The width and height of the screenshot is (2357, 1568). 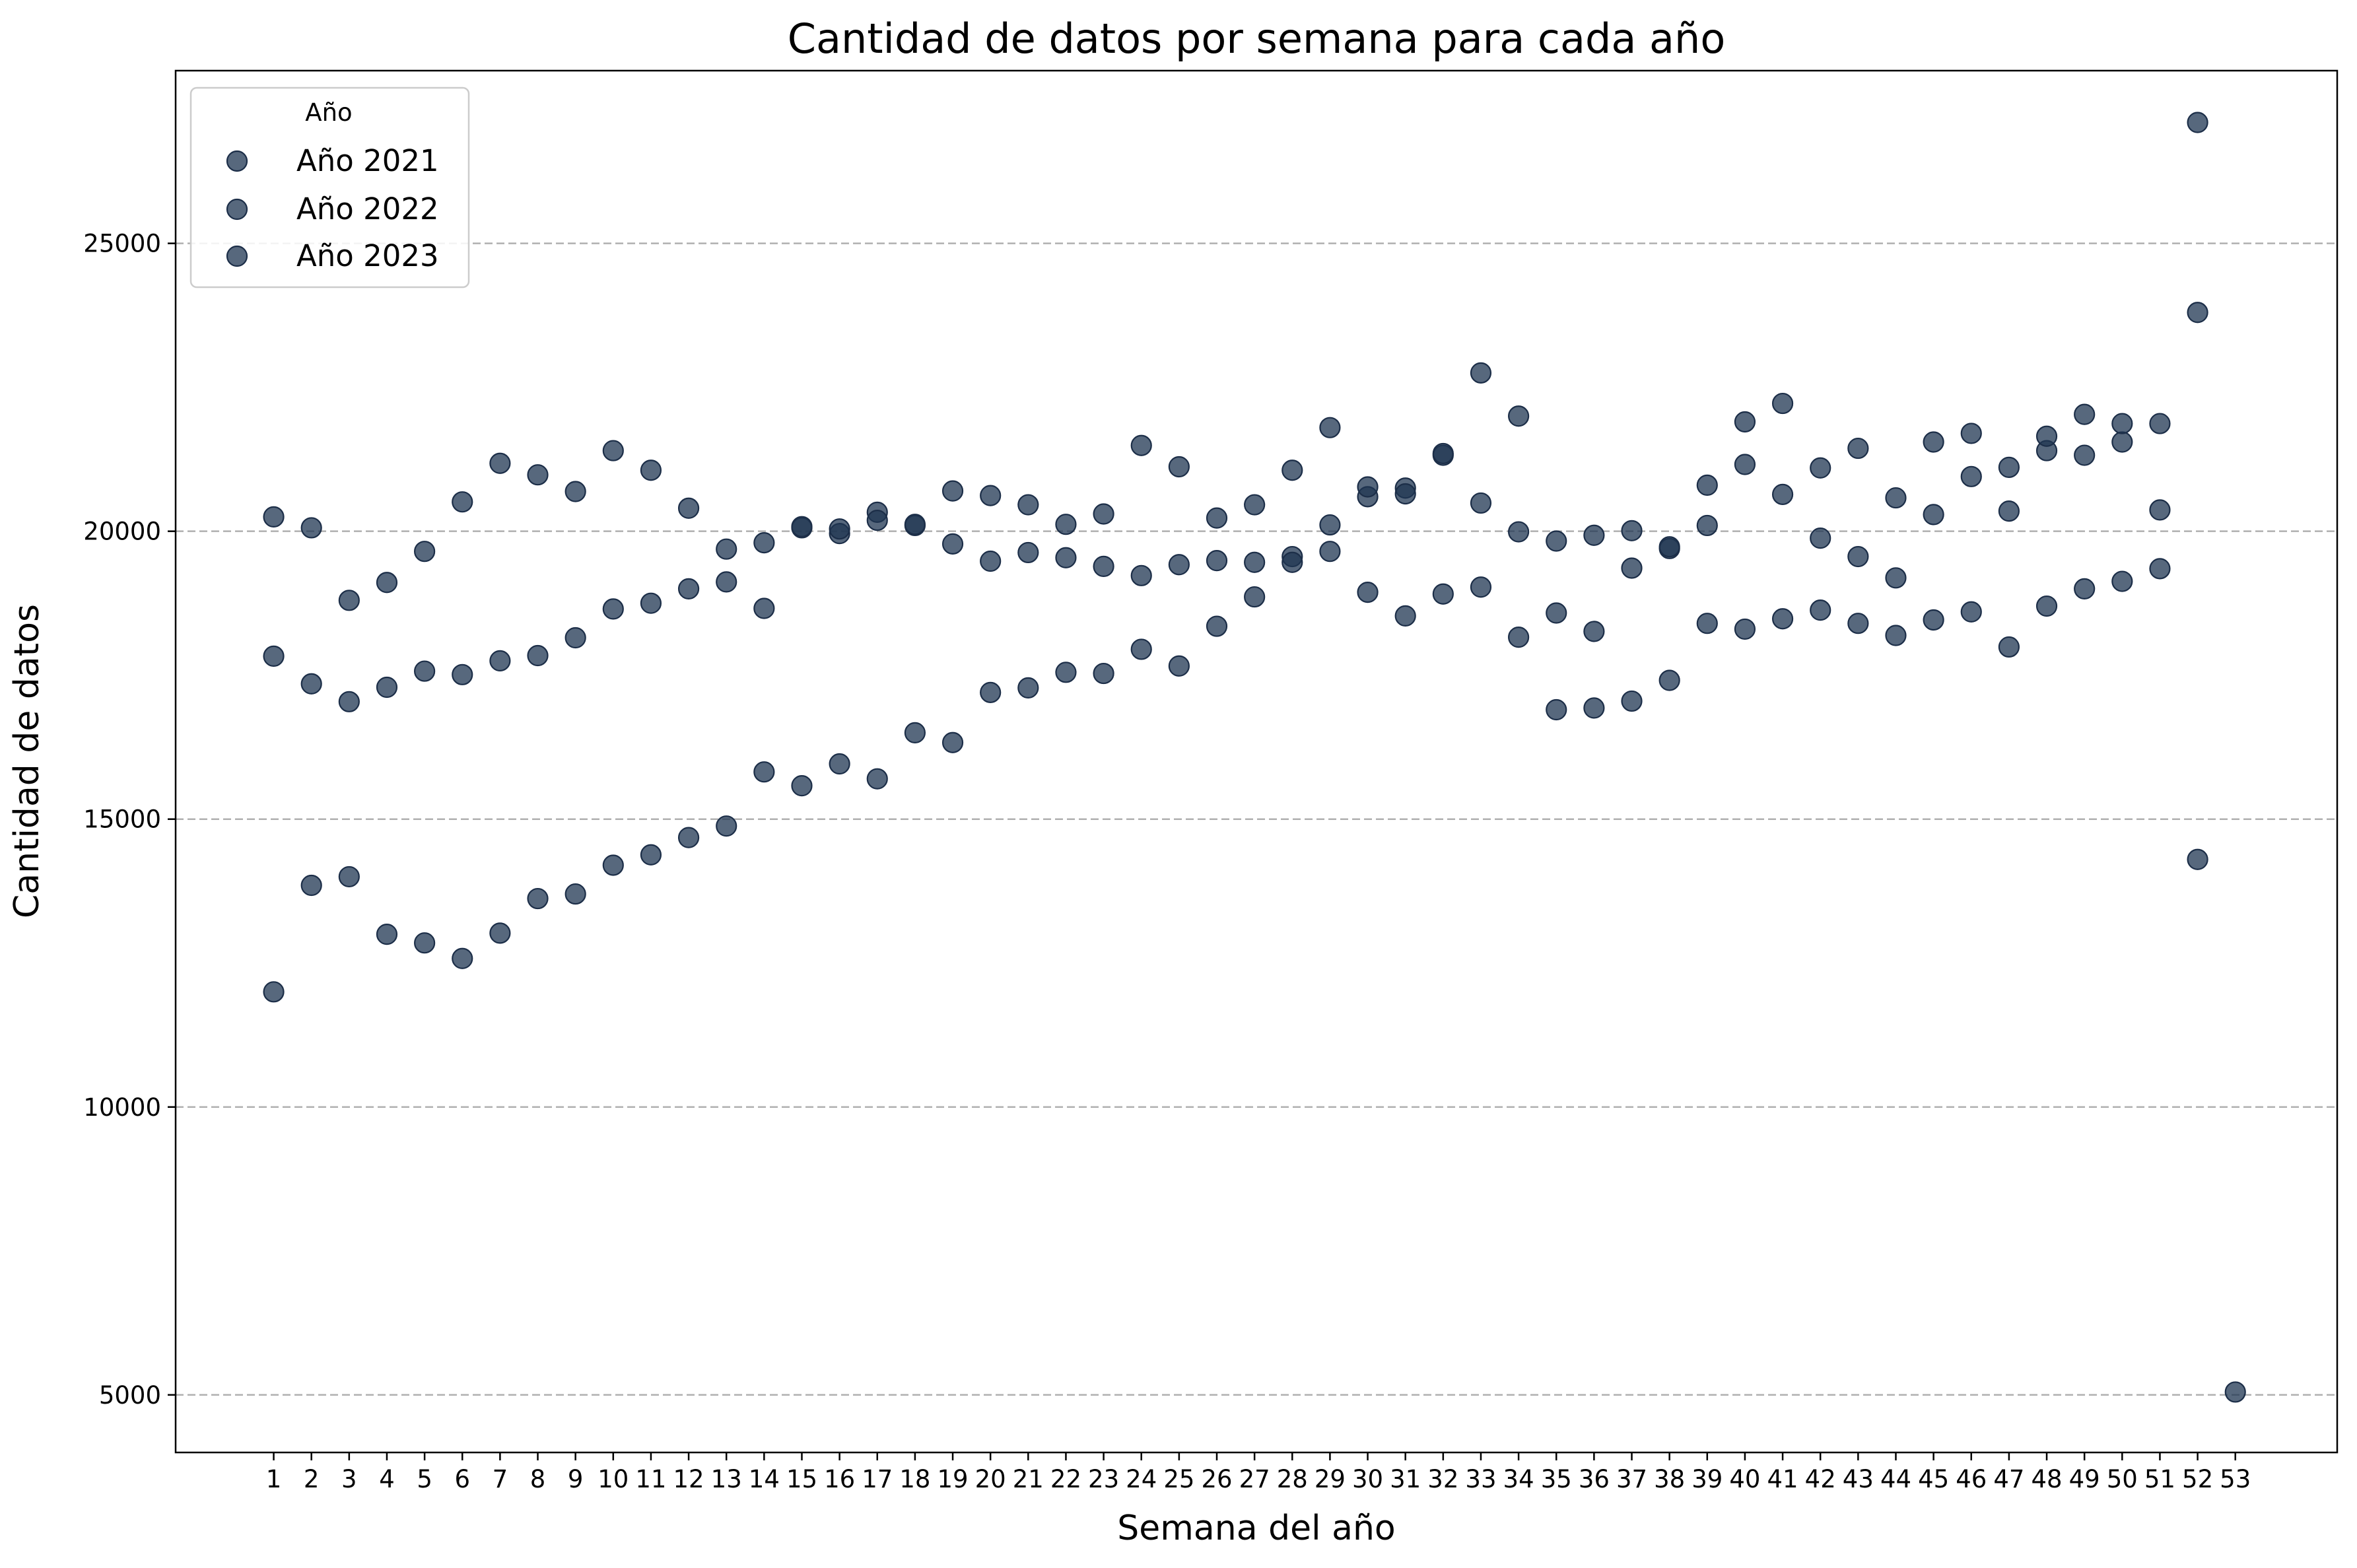 What do you see at coordinates (650, 1479) in the screenshot?
I see `x-tick-label-11: 11` at bounding box center [650, 1479].